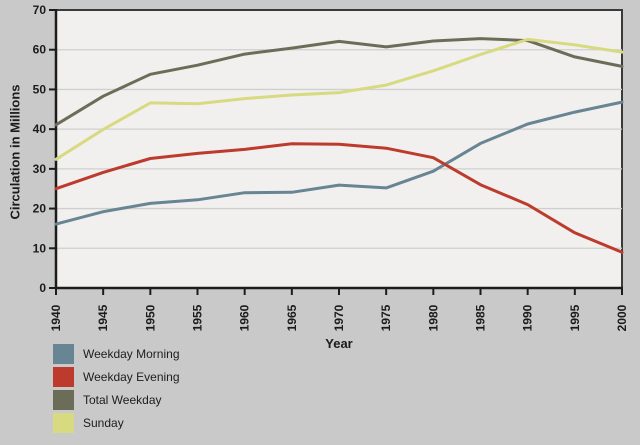 The image size is (640, 445). What do you see at coordinates (40, 209) in the screenshot?
I see `y-tick-label: 20` at bounding box center [40, 209].